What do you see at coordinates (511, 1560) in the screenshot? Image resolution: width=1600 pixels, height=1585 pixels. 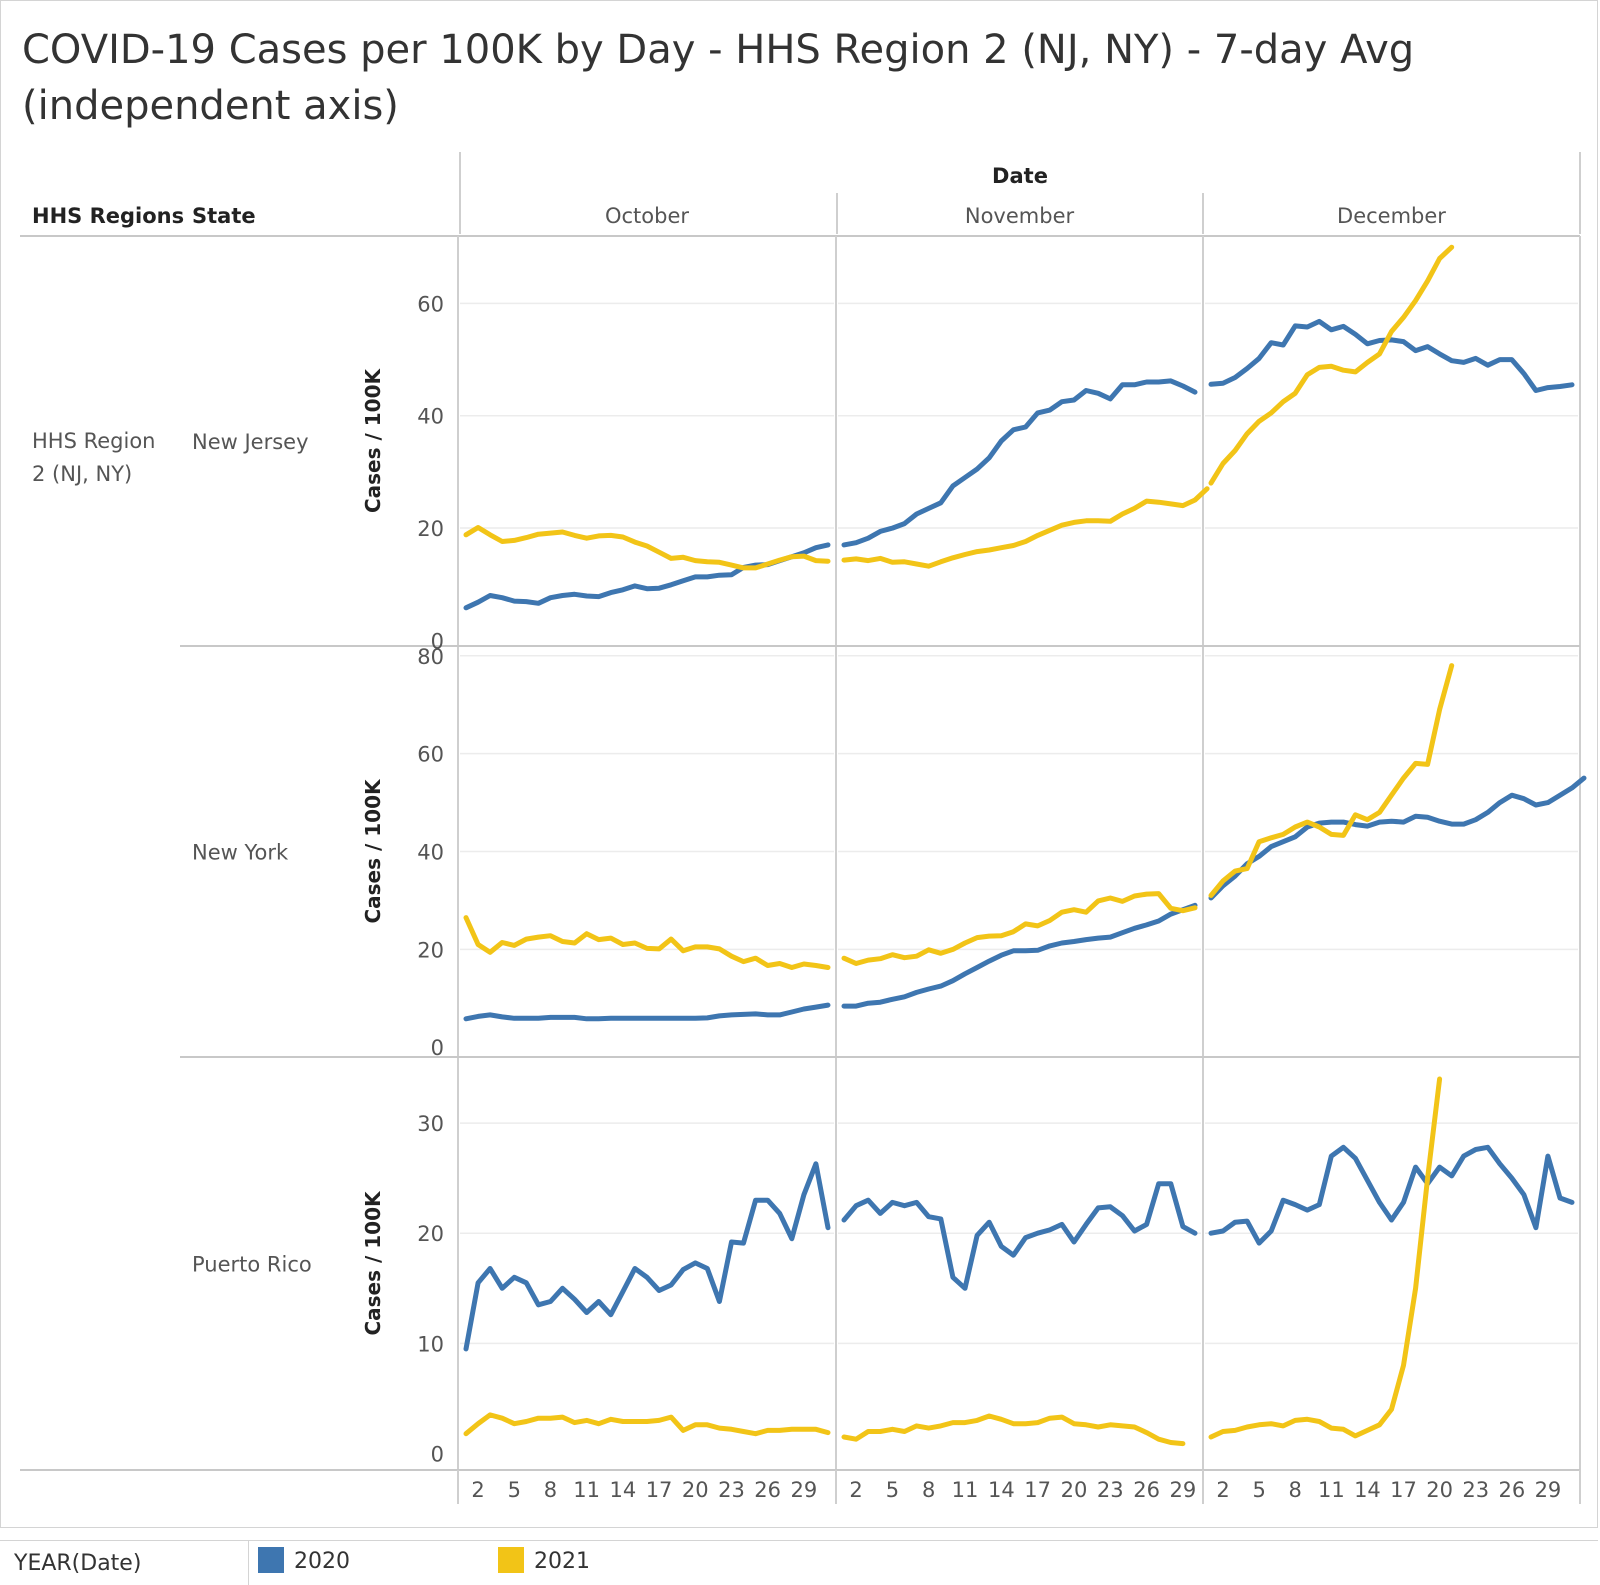 I see `legend-swatch-2021` at bounding box center [511, 1560].